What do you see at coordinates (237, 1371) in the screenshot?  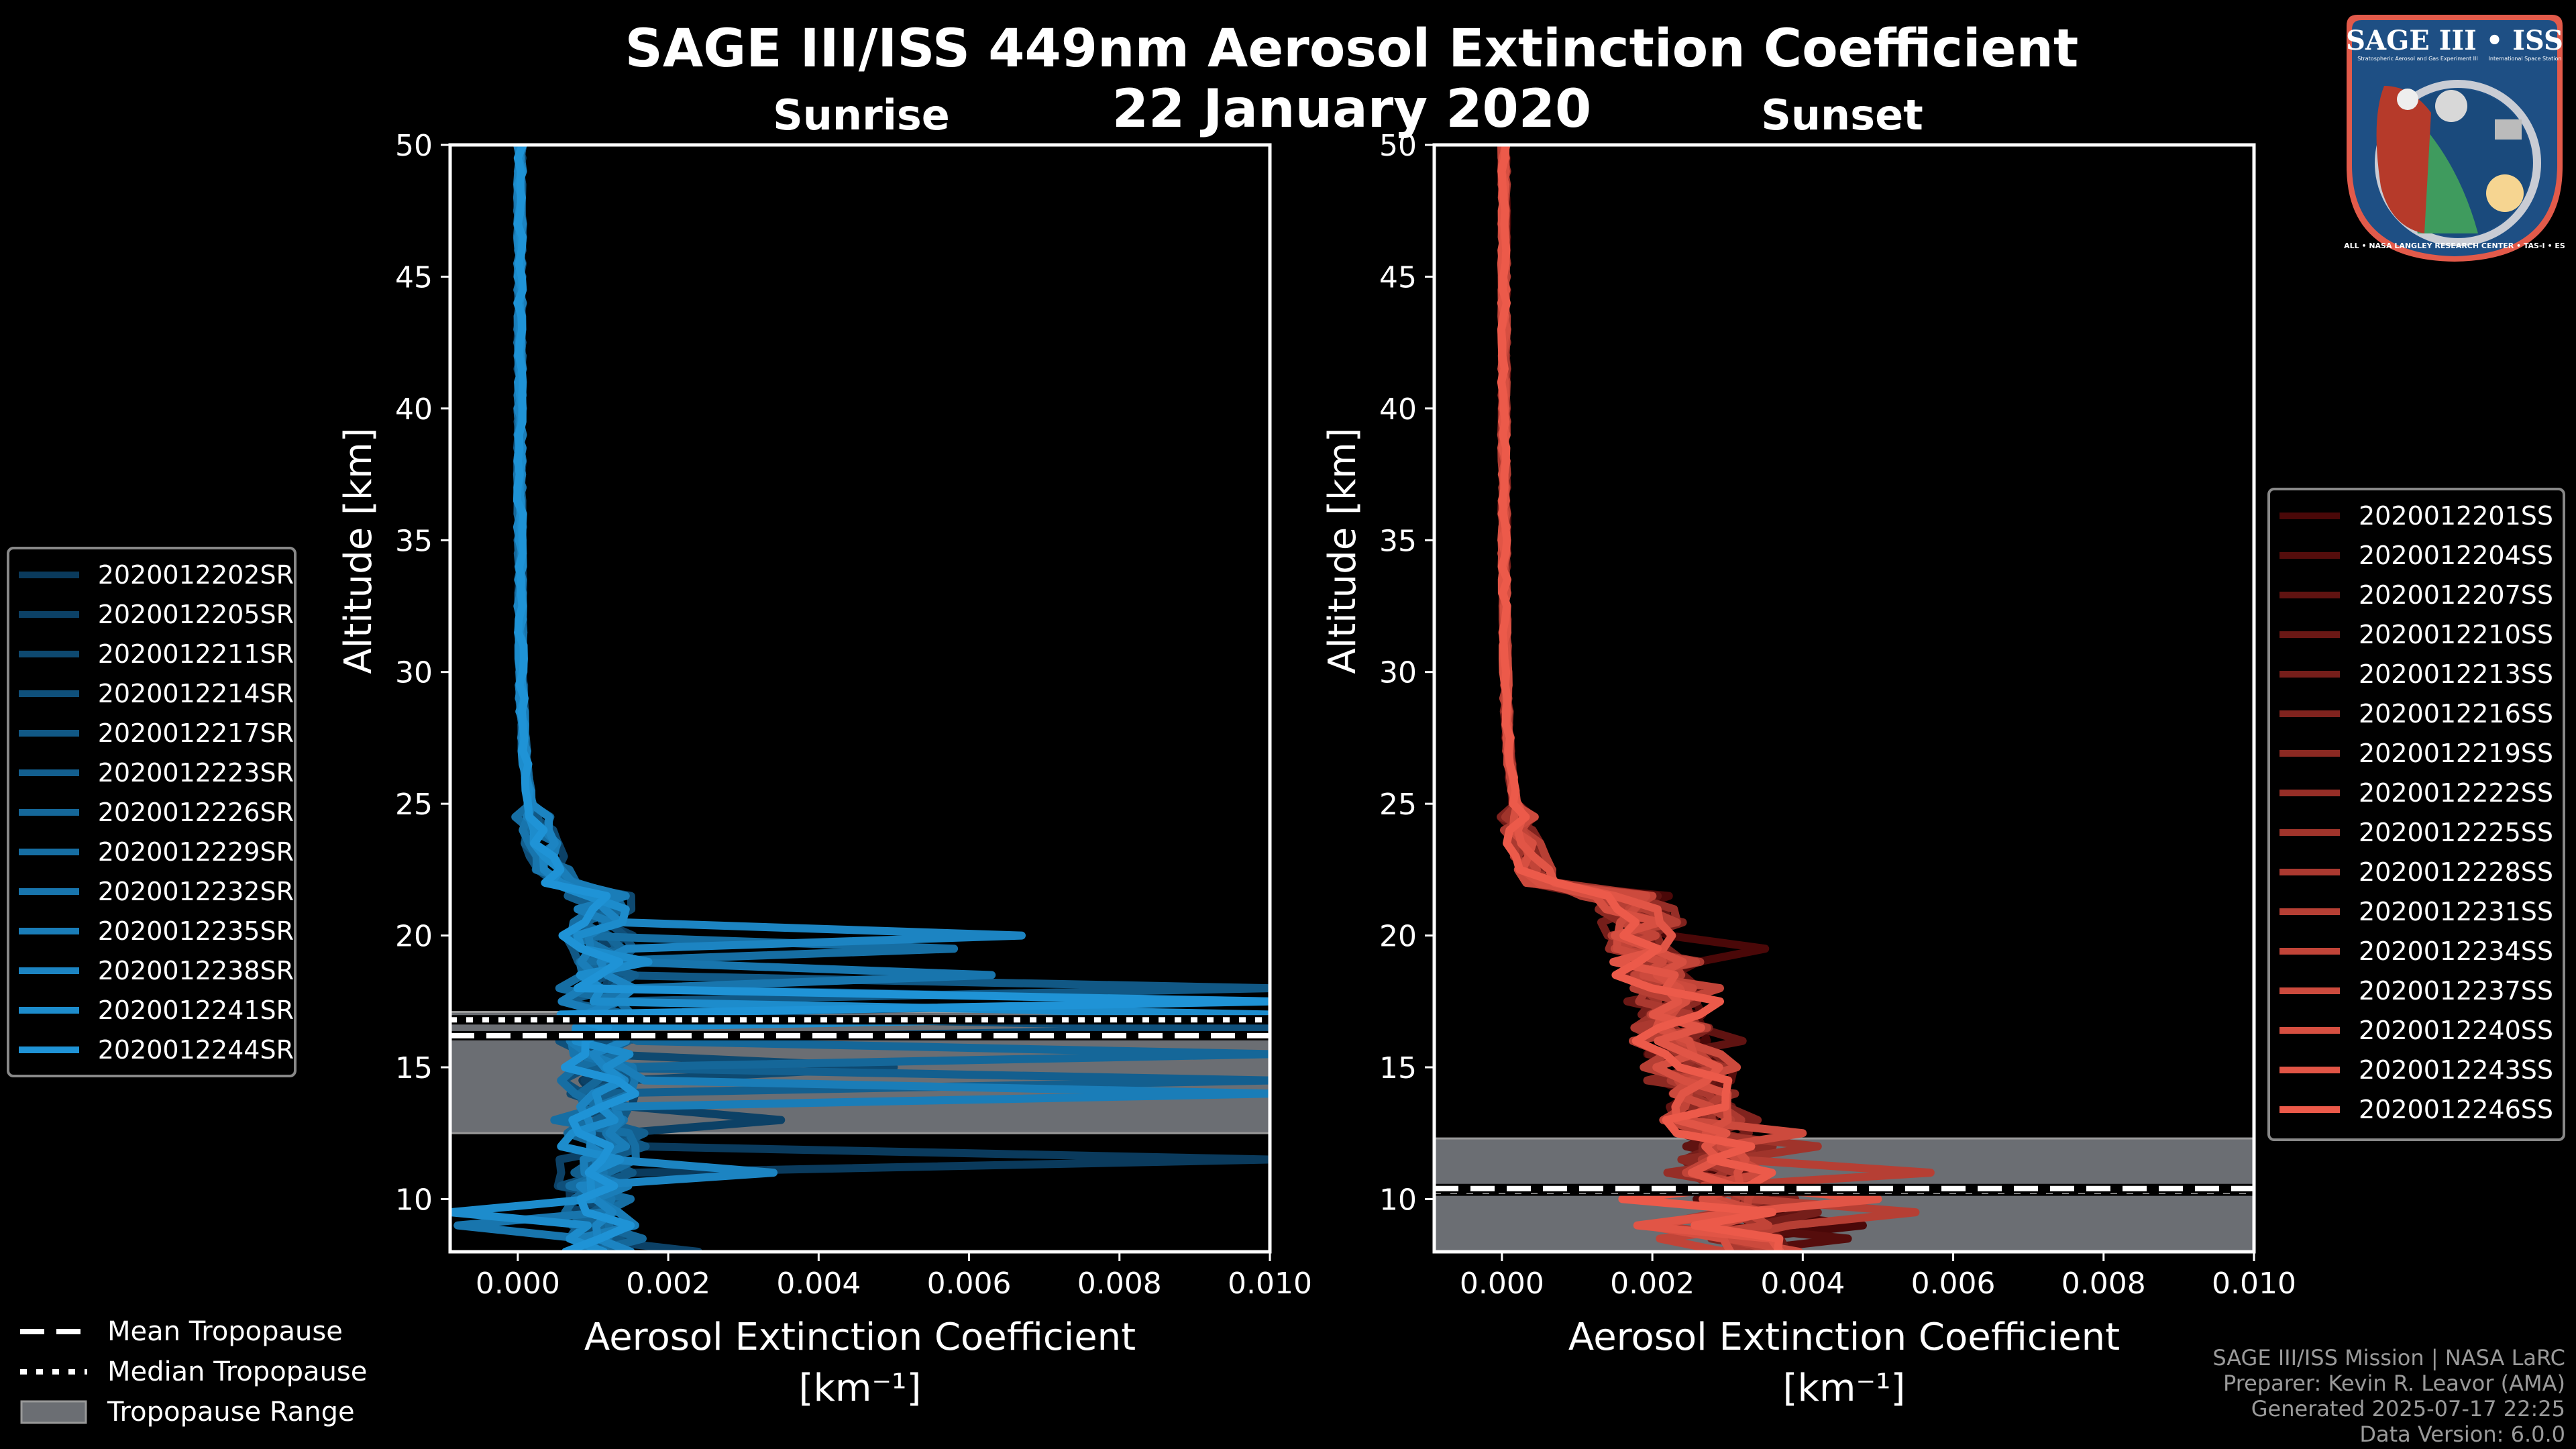 I see `legend-label: Median Tropopause` at bounding box center [237, 1371].